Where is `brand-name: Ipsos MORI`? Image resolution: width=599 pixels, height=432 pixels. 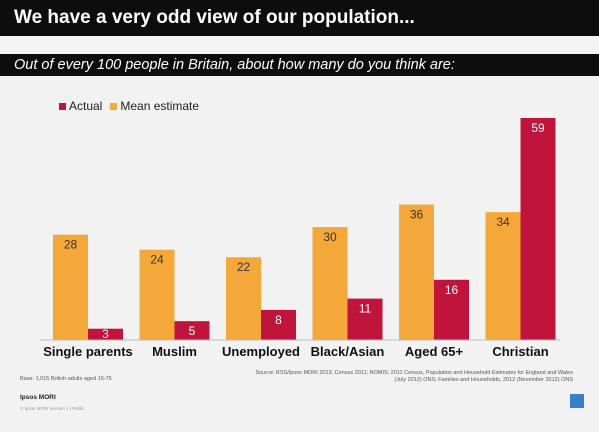
brand-name: Ipsos MORI is located at coordinates (38, 397).